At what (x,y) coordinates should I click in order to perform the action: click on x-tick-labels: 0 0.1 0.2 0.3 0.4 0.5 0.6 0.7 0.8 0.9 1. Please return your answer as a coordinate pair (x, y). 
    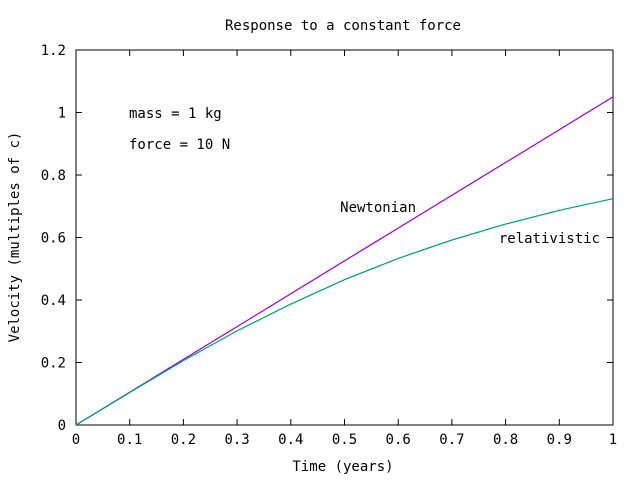
    Looking at the image, I should click on (344, 440).